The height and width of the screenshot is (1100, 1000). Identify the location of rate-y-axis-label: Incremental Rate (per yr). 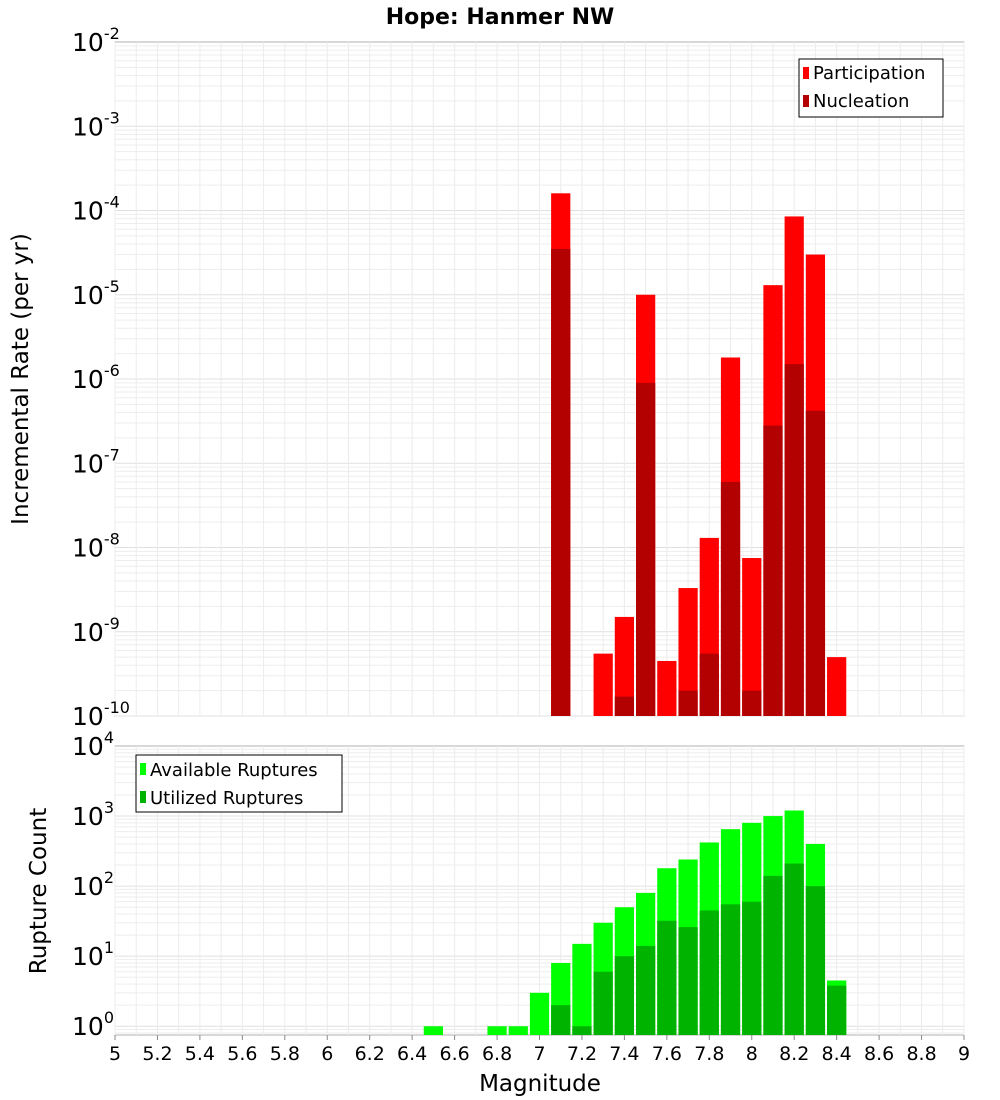
(21, 379).